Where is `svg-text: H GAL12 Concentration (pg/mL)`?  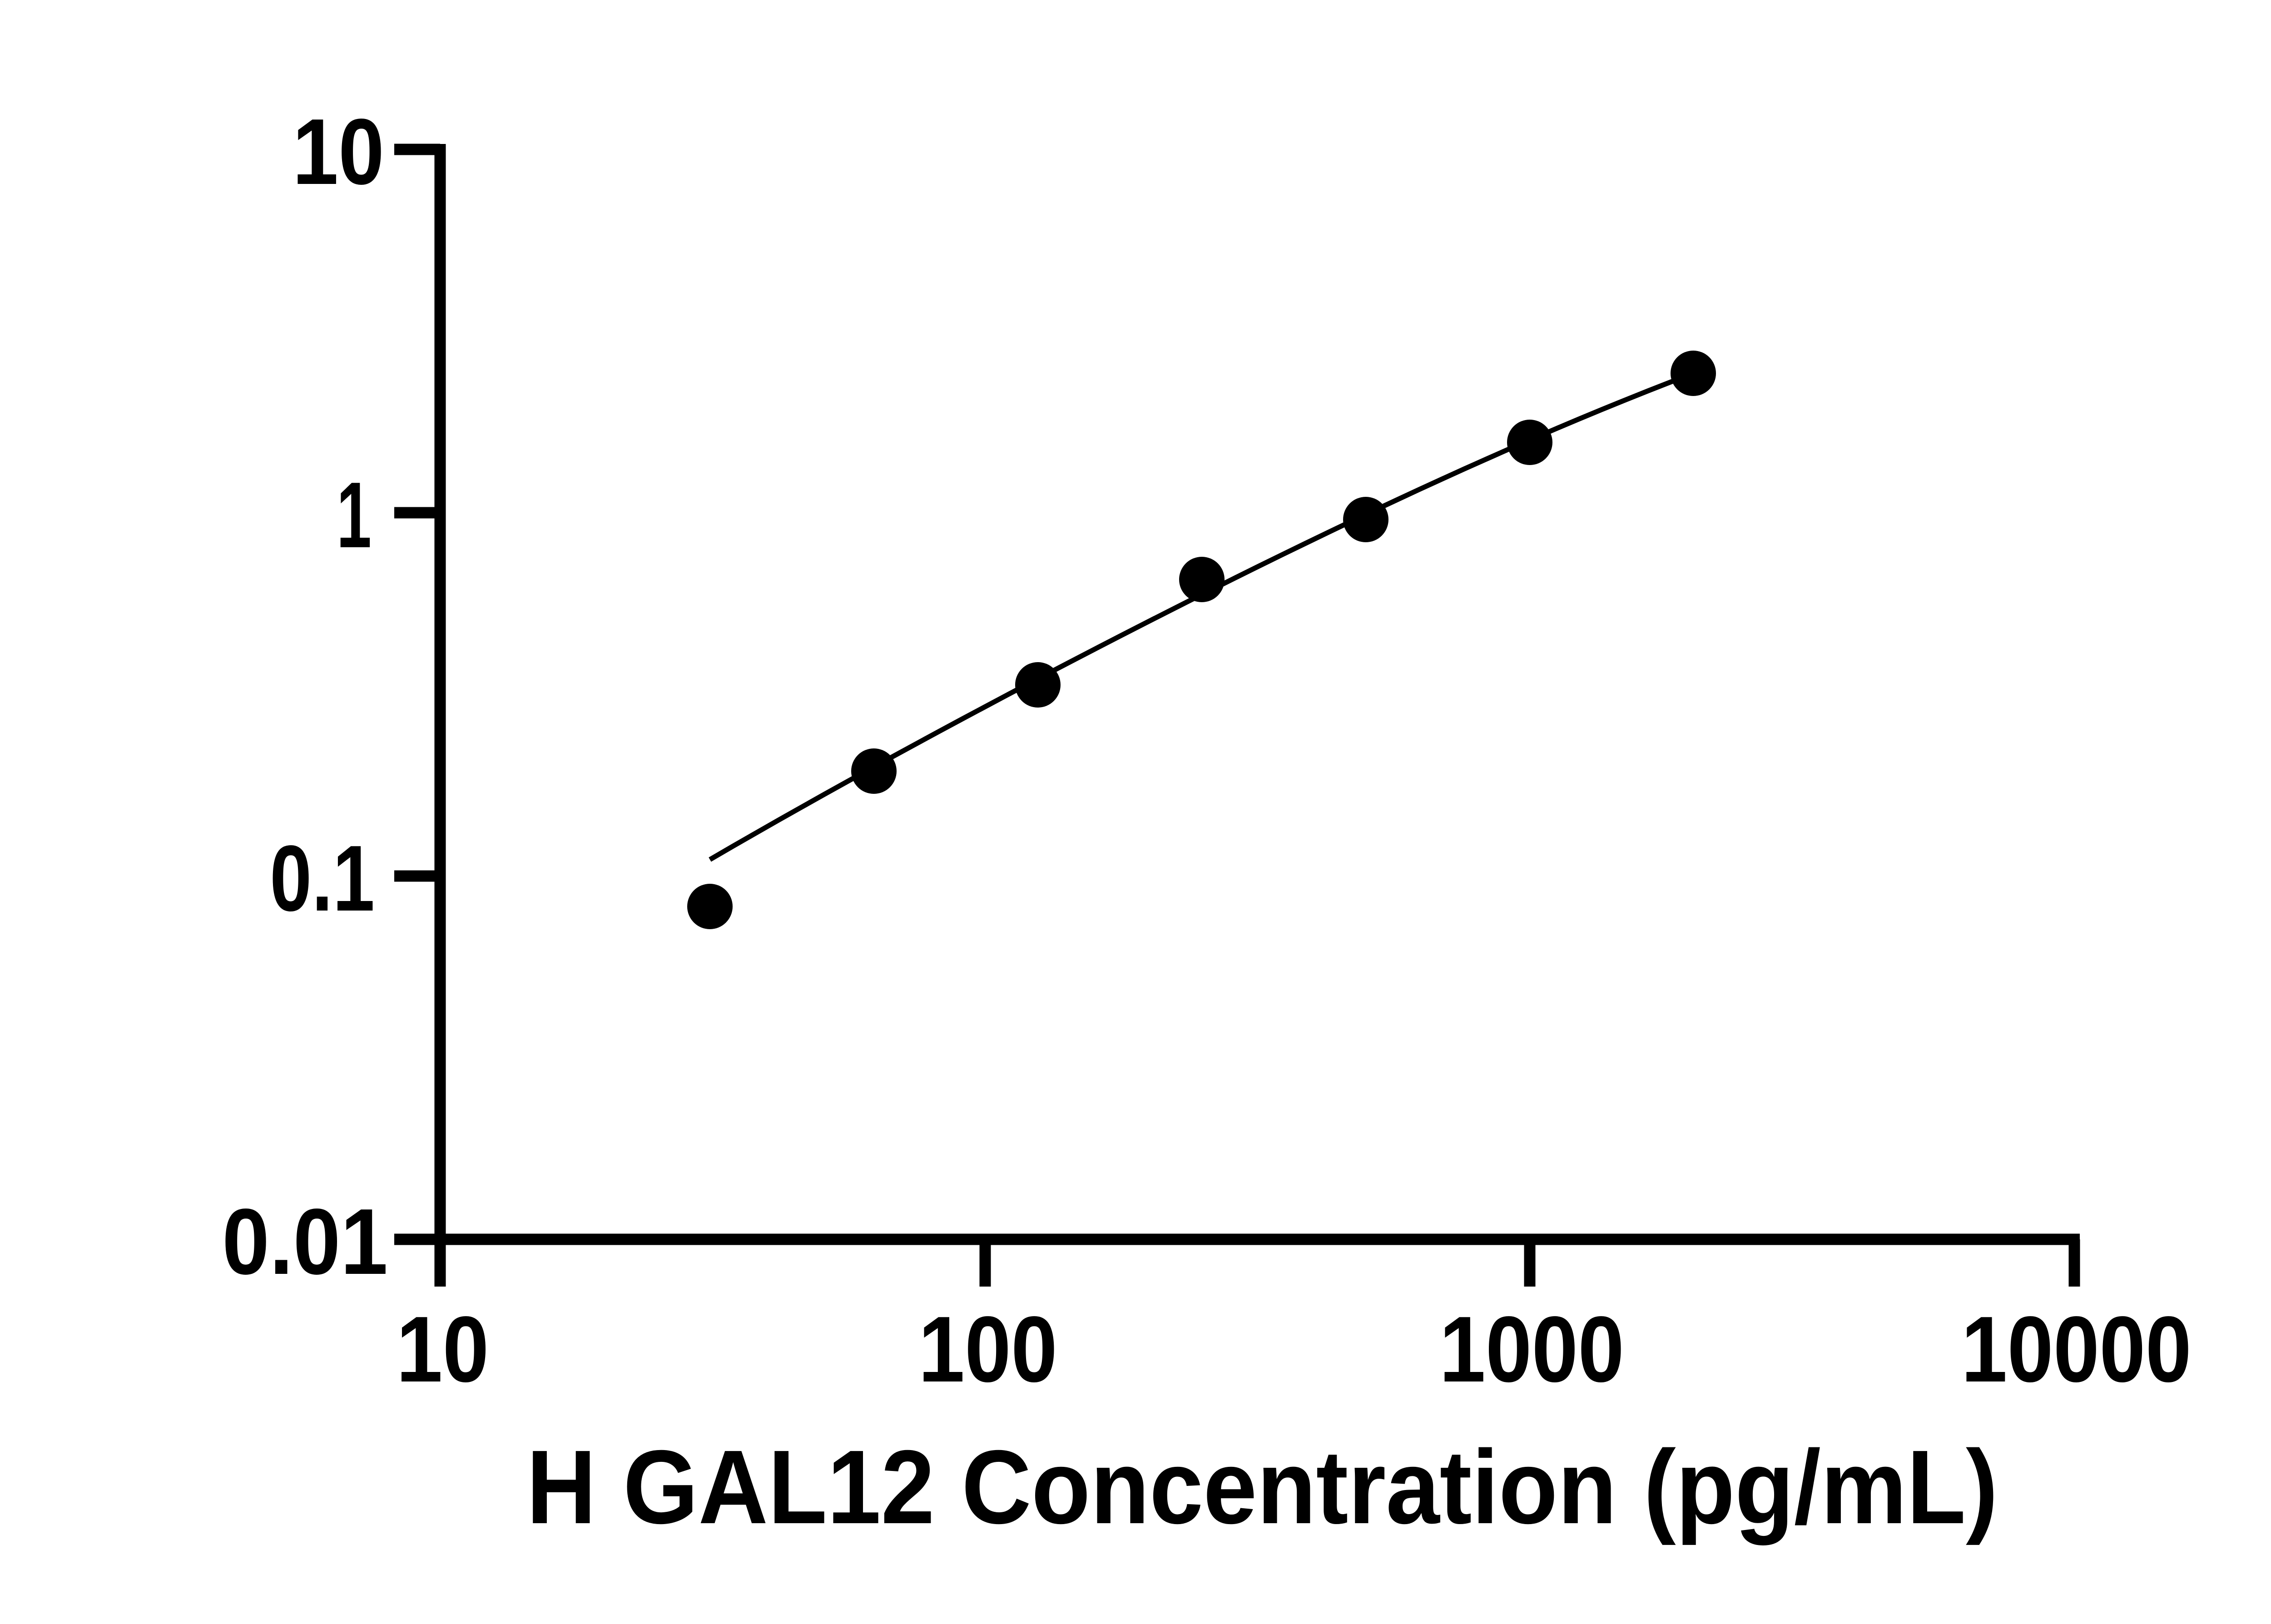
svg-text: H GAL12 Concentration (pg/mL) is located at coordinates (1262, 1486).